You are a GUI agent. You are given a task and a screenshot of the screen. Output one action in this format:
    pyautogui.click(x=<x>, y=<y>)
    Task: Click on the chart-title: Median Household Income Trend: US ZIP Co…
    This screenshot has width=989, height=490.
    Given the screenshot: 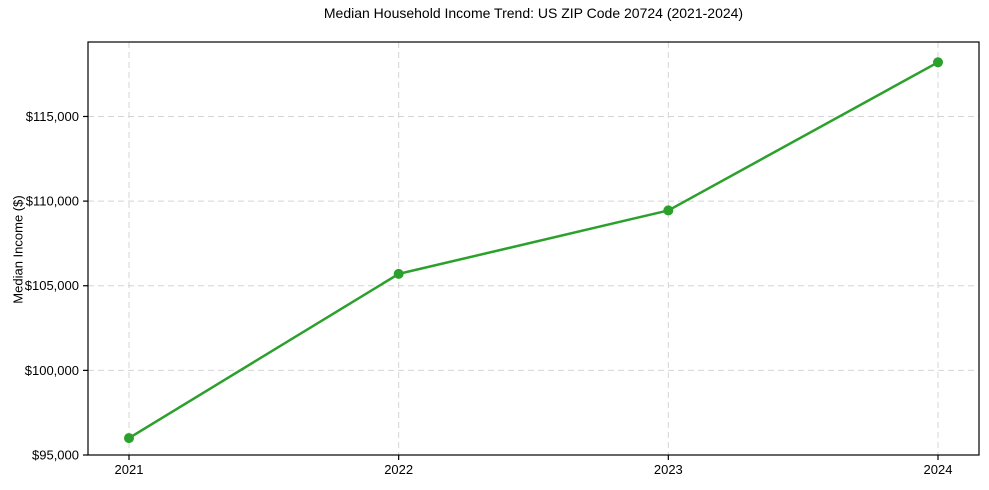 What is the action you would take?
    pyautogui.click(x=533, y=13)
    